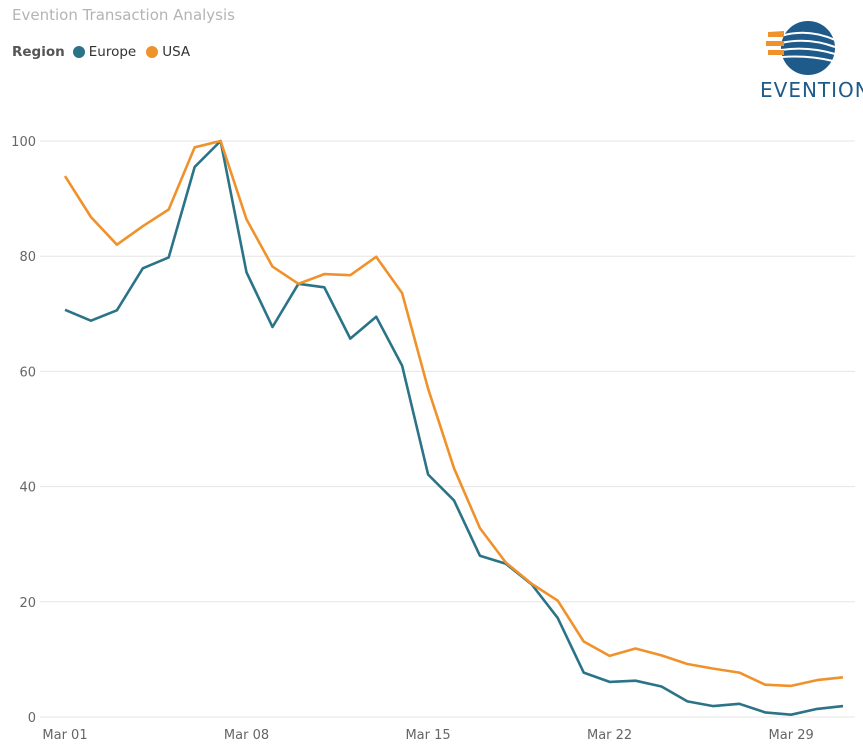 This screenshot has width=863, height=754. Describe the element at coordinates (32, 718) in the screenshot. I see `y-tick-label: 0` at that location.